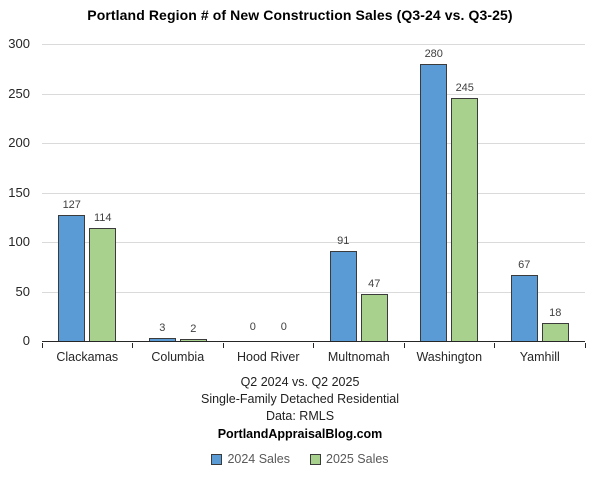  What do you see at coordinates (71, 205) in the screenshot?
I see `value-label-2024-sales-clackamas: 127` at bounding box center [71, 205].